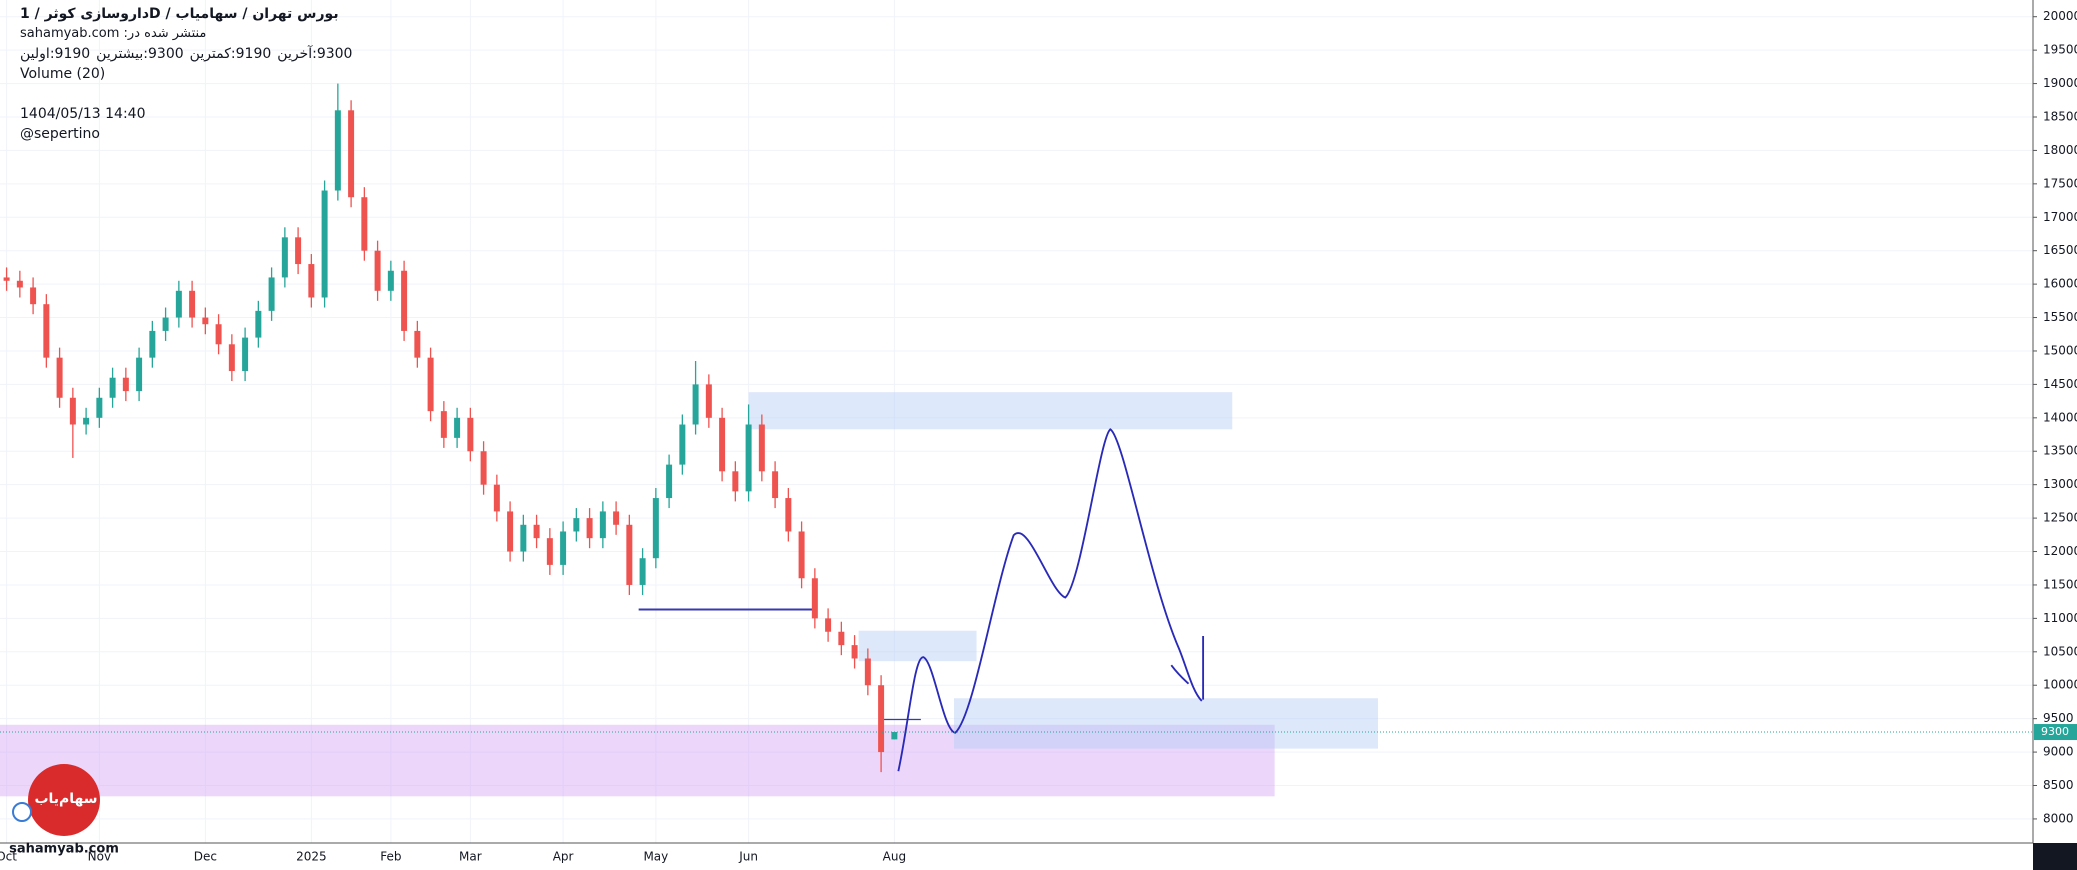 This screenshot has height=870, width=2077. What do you see at coordinates (2060, 651) in the screenshot?
I see `y-tick-label: 10500` at bounding box center [2060, 651].